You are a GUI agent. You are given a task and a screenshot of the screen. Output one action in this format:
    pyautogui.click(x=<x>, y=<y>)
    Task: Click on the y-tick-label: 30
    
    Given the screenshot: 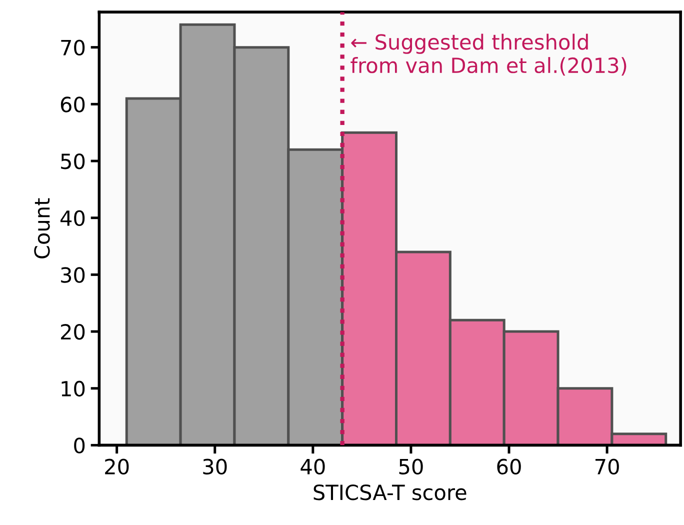 What is the action you would take?
    pyautogui.click(x=73, y=275)
    